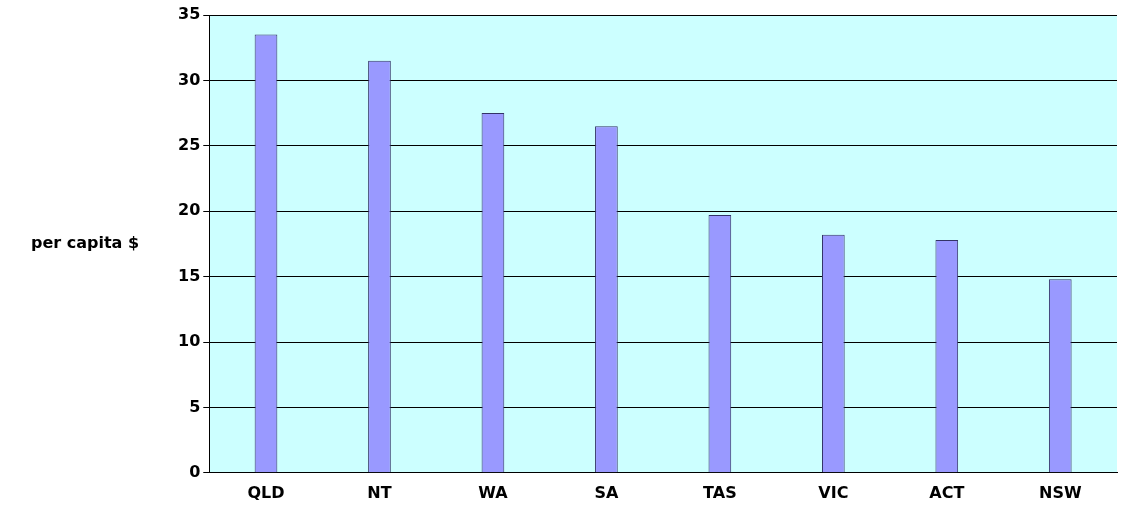  I want to click on y-tick-label: 0, so click(195, 471).